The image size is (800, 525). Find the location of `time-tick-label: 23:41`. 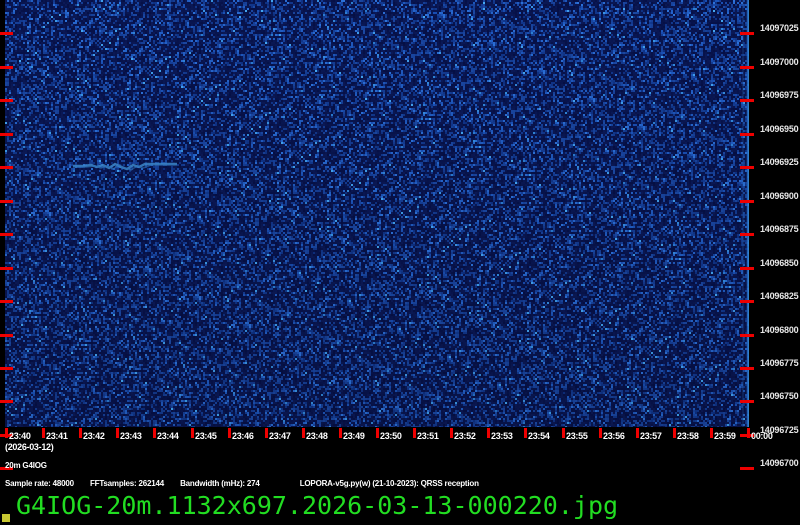

time-tick-label: 23:41 is located at coordinates (57, 436).